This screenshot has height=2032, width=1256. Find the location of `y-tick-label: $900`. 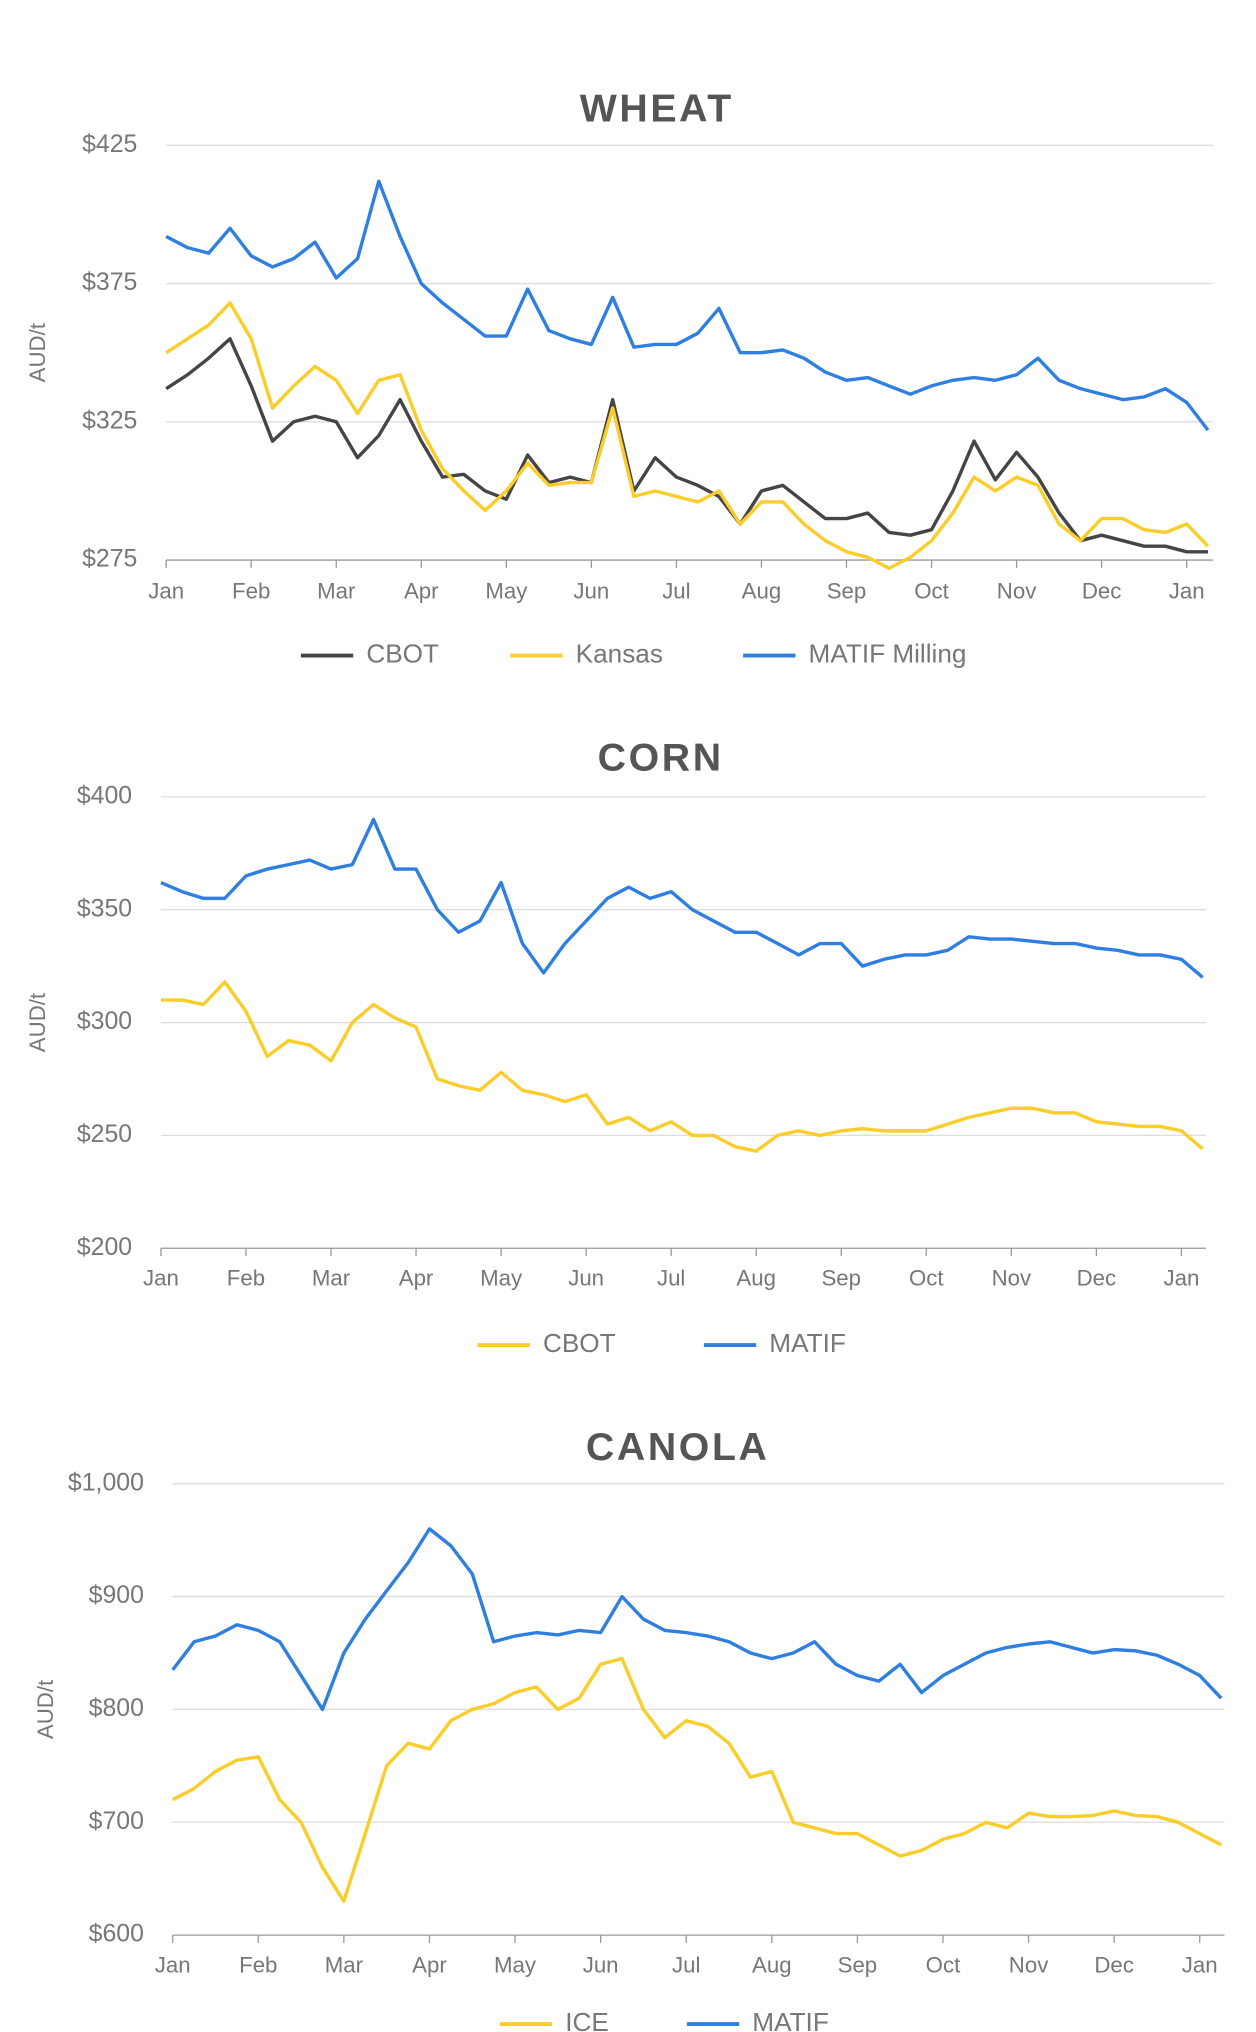

y-tick-label: $900 is located at coordinates (116, 1595).